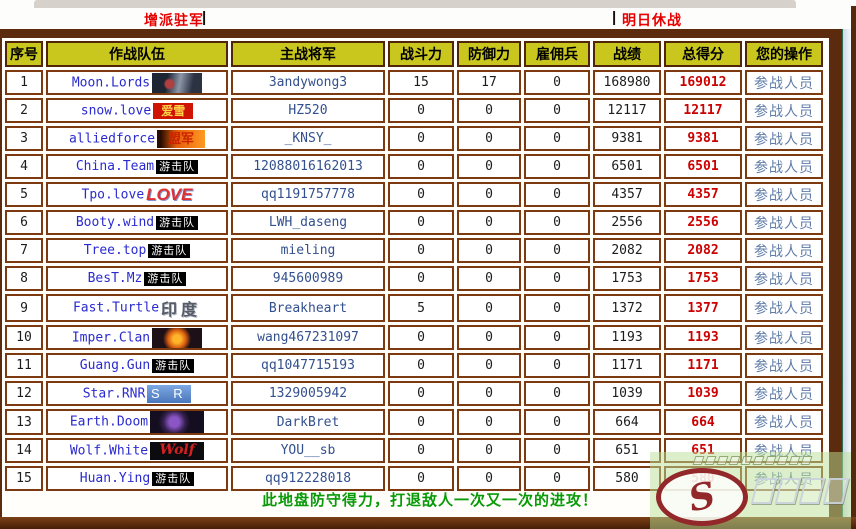  I want to click on team-cell: Tree.top 游击队, so click(137, 250).